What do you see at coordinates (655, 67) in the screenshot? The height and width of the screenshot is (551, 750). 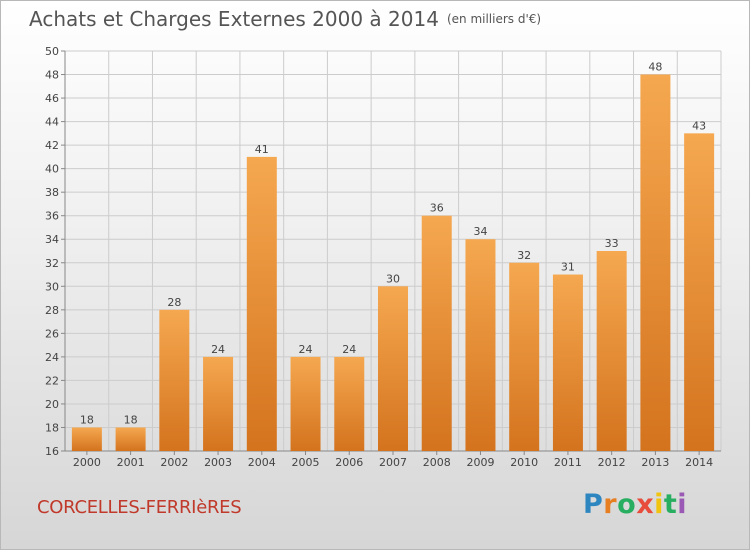 I see `value-label: 48` at bounding box center [655, 67].